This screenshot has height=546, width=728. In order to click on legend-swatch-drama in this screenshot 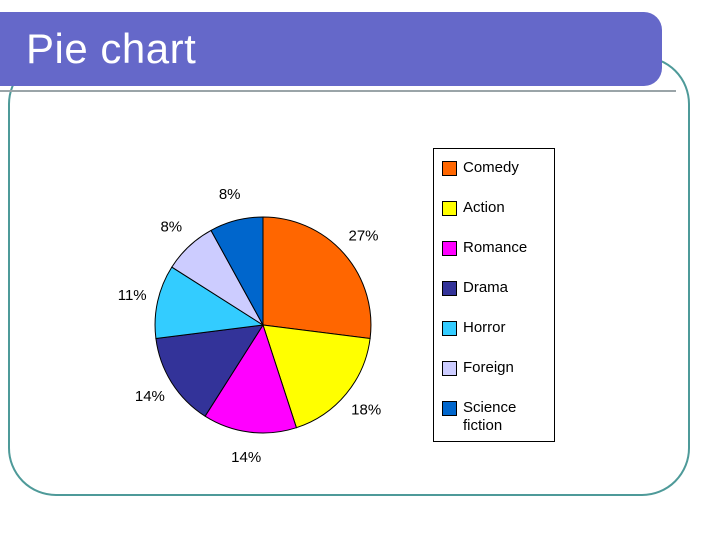, I will do `click(449, 288)`.